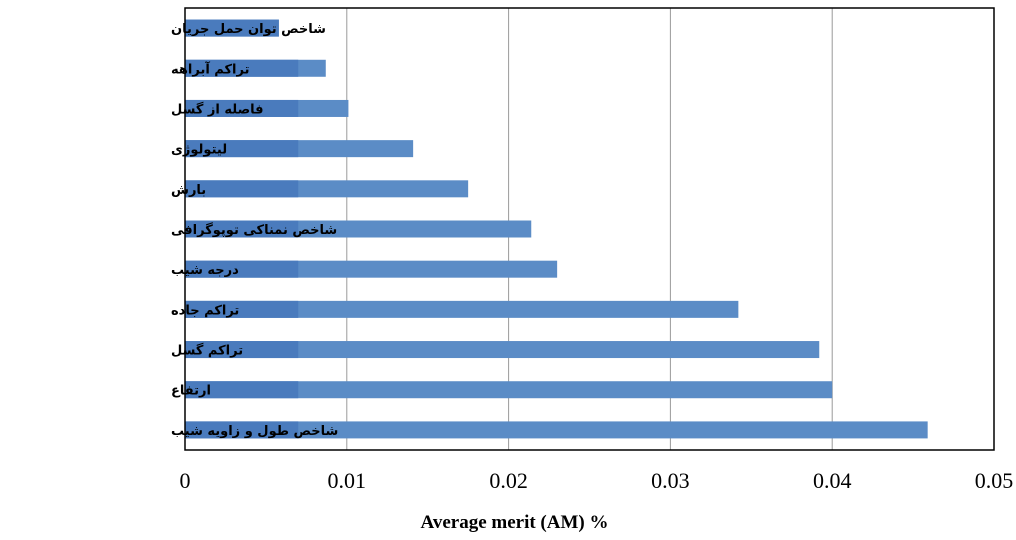  What do you see at coordinates (597, 480) in the screenshot?
I see `x-tick-labels: 0 0.01 0.02 0.03 0.04 0.05` at bounding box center [597, 480].